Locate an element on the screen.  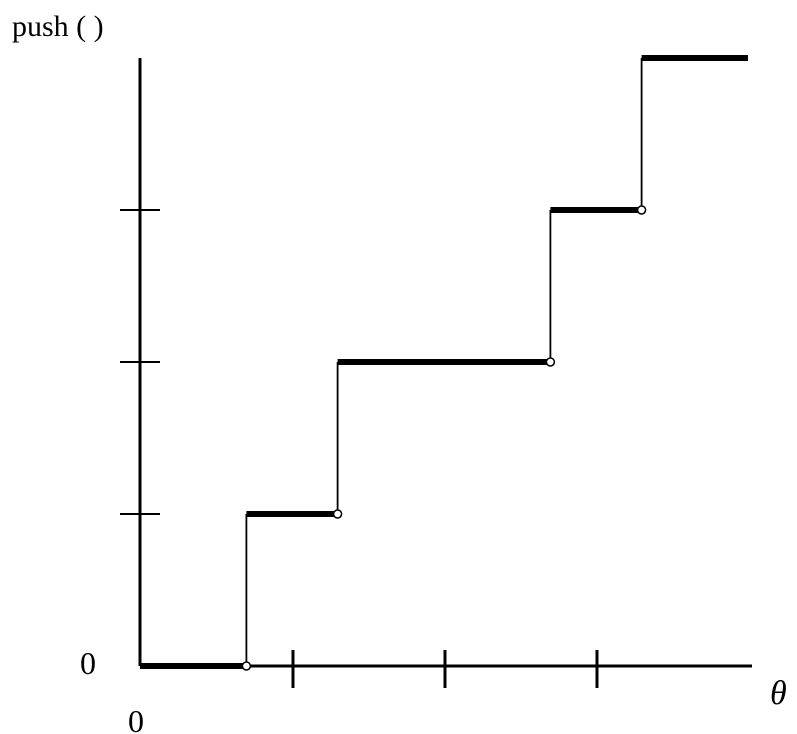
x-axis-label: θ is located at coordinates (778, 693).